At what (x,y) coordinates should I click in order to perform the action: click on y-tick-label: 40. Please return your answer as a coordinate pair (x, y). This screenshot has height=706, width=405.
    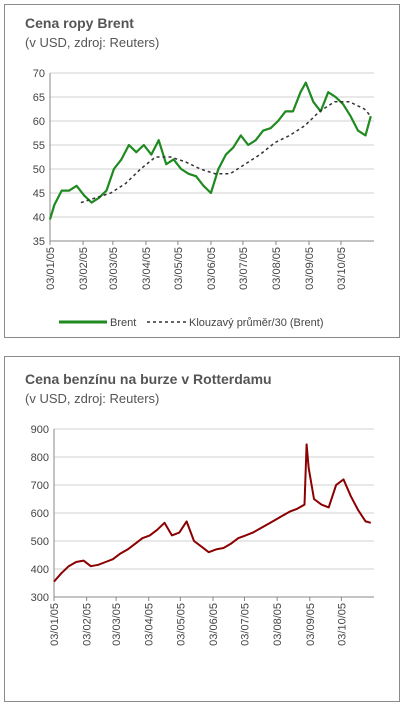
    Looking at the image, I should click on (39, 218).